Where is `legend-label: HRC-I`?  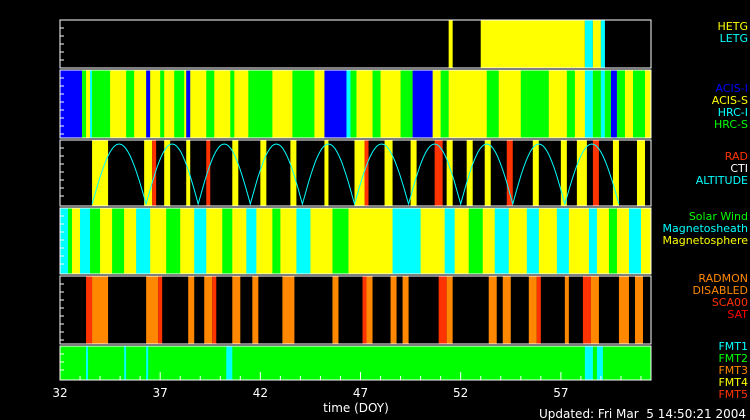 legend-label: HRC-I is located at coordinates (733, 112).